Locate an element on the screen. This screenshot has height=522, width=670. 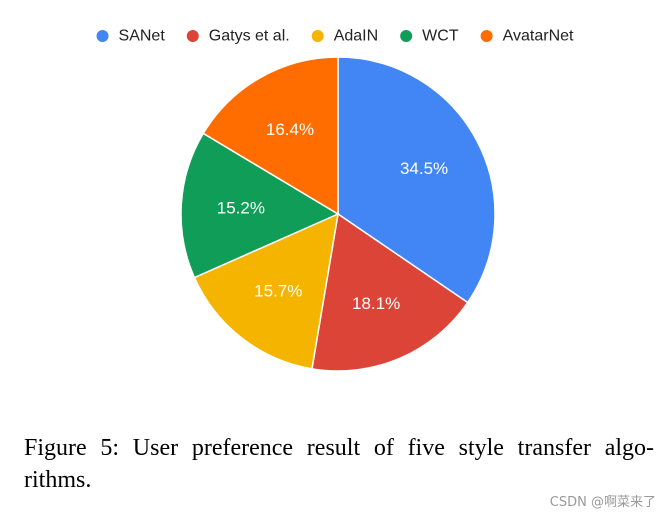
legend-item: AvatarNet is located at coordinates (527, 36).